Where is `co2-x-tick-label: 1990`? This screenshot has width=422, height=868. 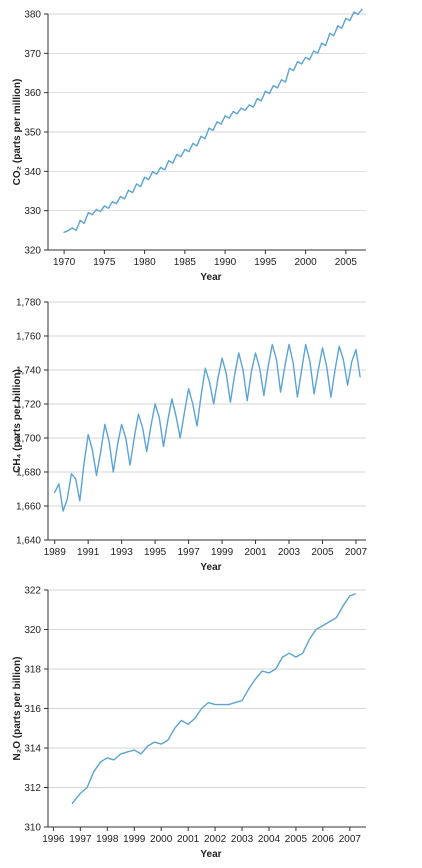 co2-x-tick-label: 1990 is located at coordinates (225, 262).